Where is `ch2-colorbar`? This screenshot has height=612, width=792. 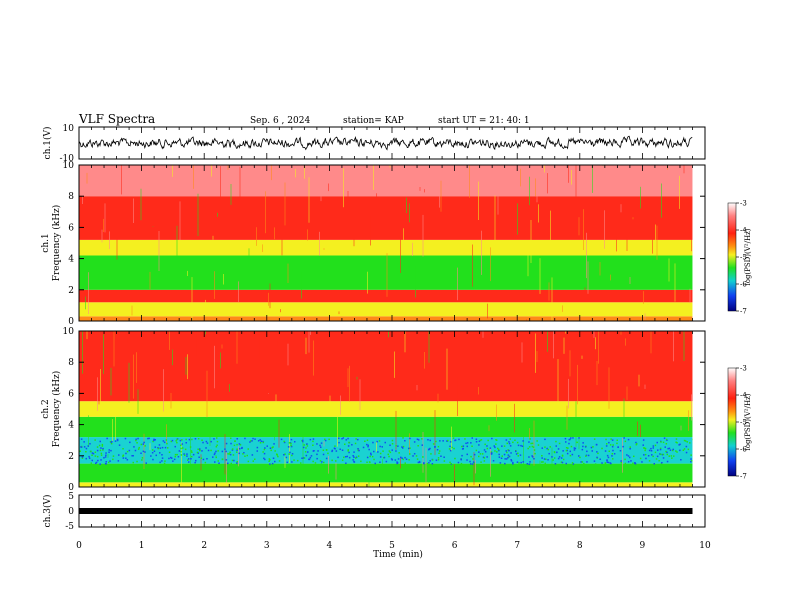
ch2-colorbar is located at coordinates (732, 422).